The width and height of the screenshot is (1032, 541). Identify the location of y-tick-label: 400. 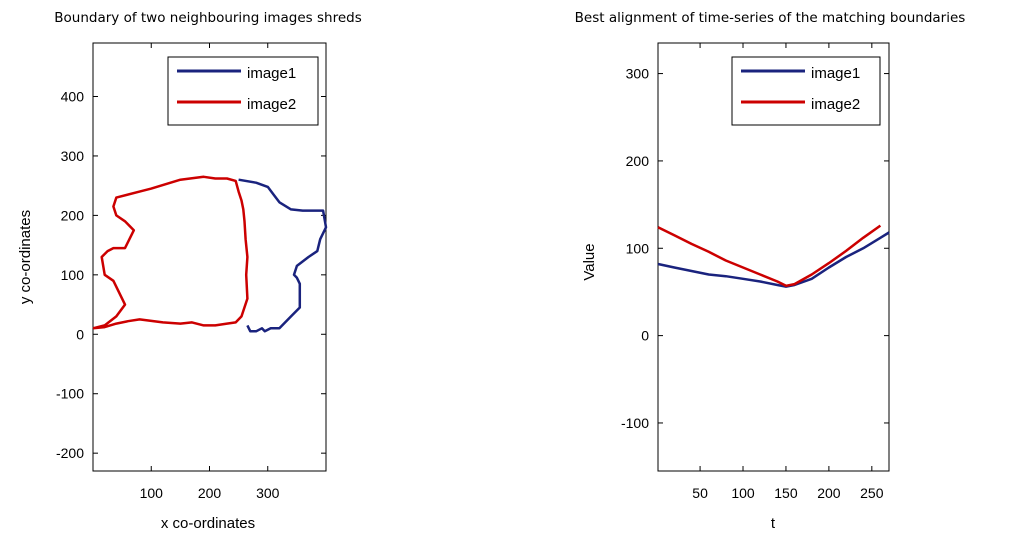
(73, 97).